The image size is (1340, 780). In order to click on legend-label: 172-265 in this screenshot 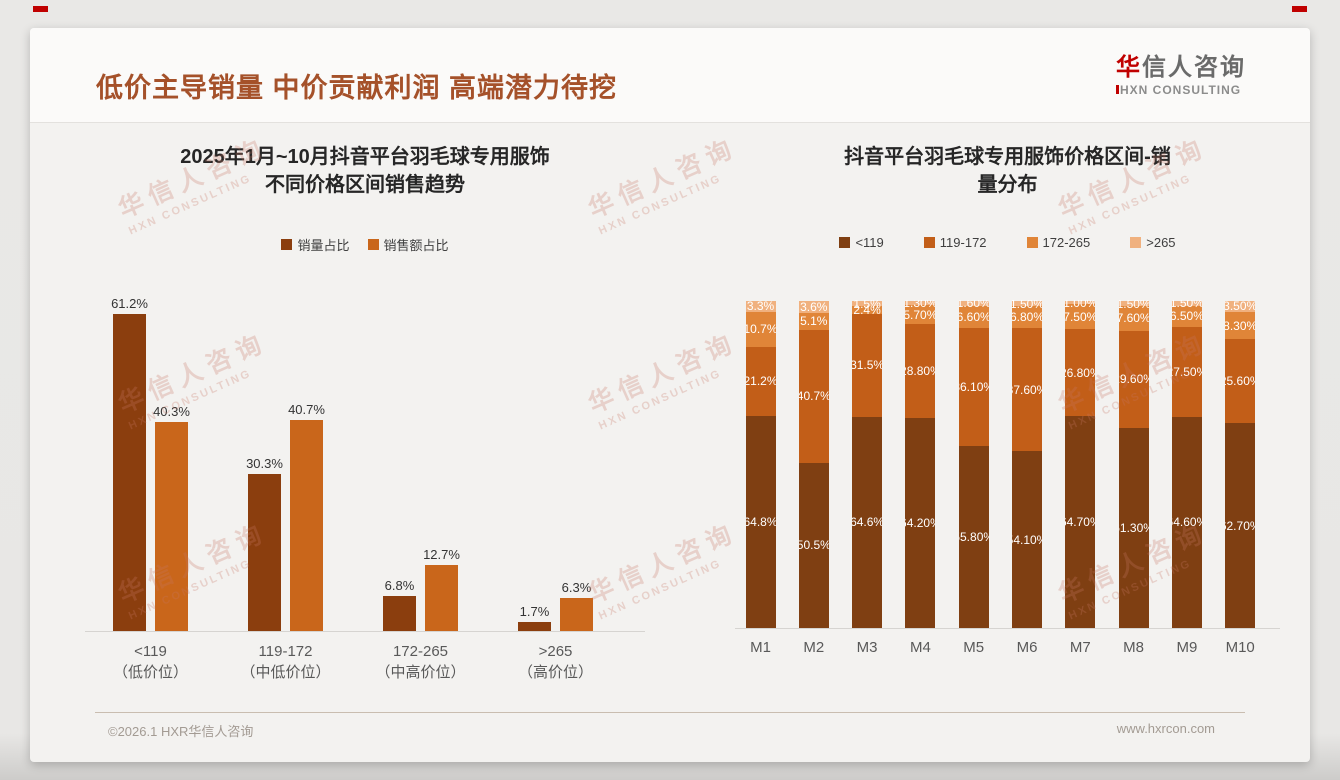, I will do `click(1066, 242)`.